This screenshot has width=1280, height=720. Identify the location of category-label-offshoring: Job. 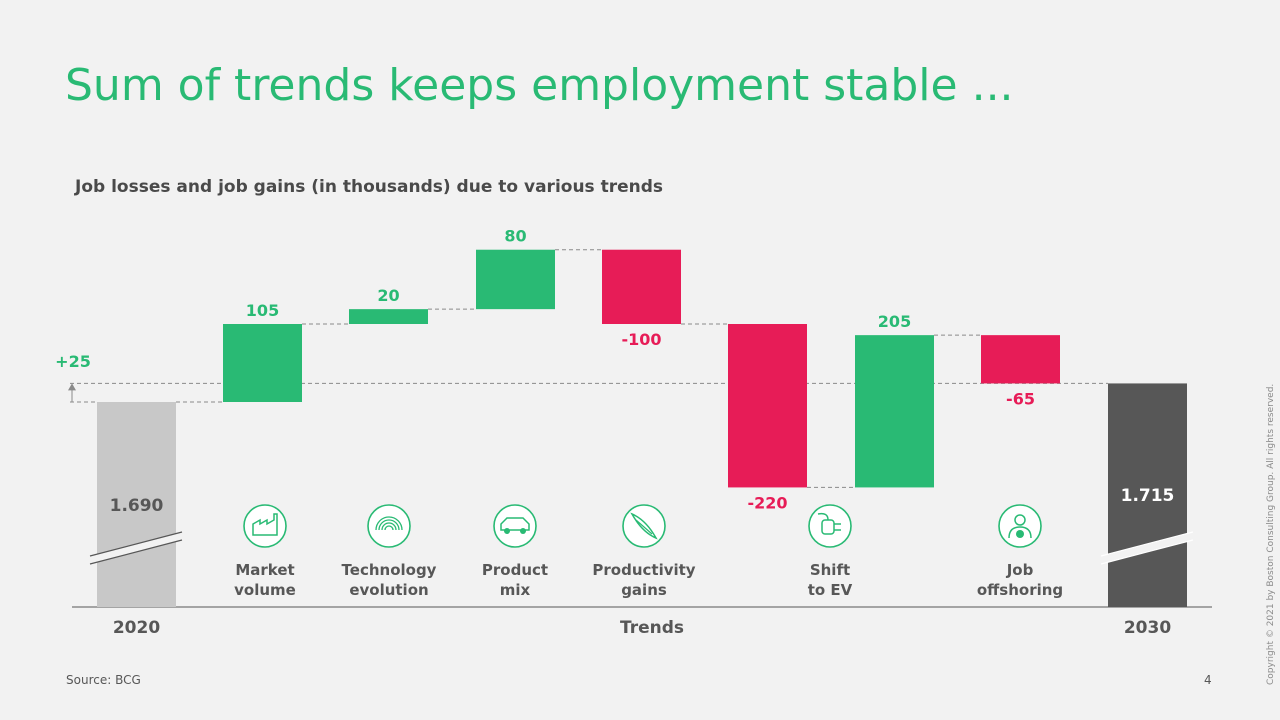
(1020, 570).